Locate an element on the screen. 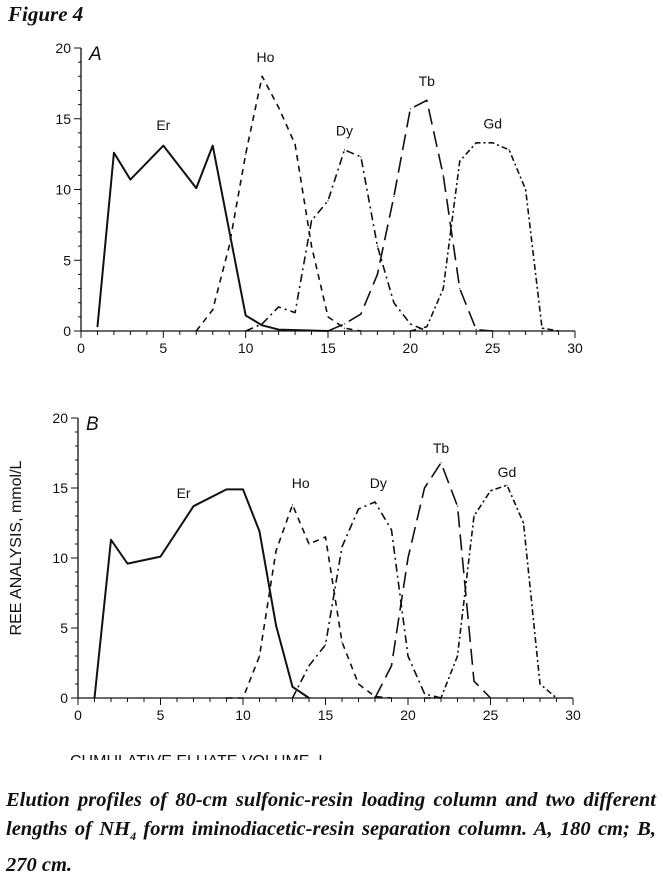  panel-b-x-axis-title: CUMULATIVE ELUATE VOLUME, L is located at coordinates (198, 756).